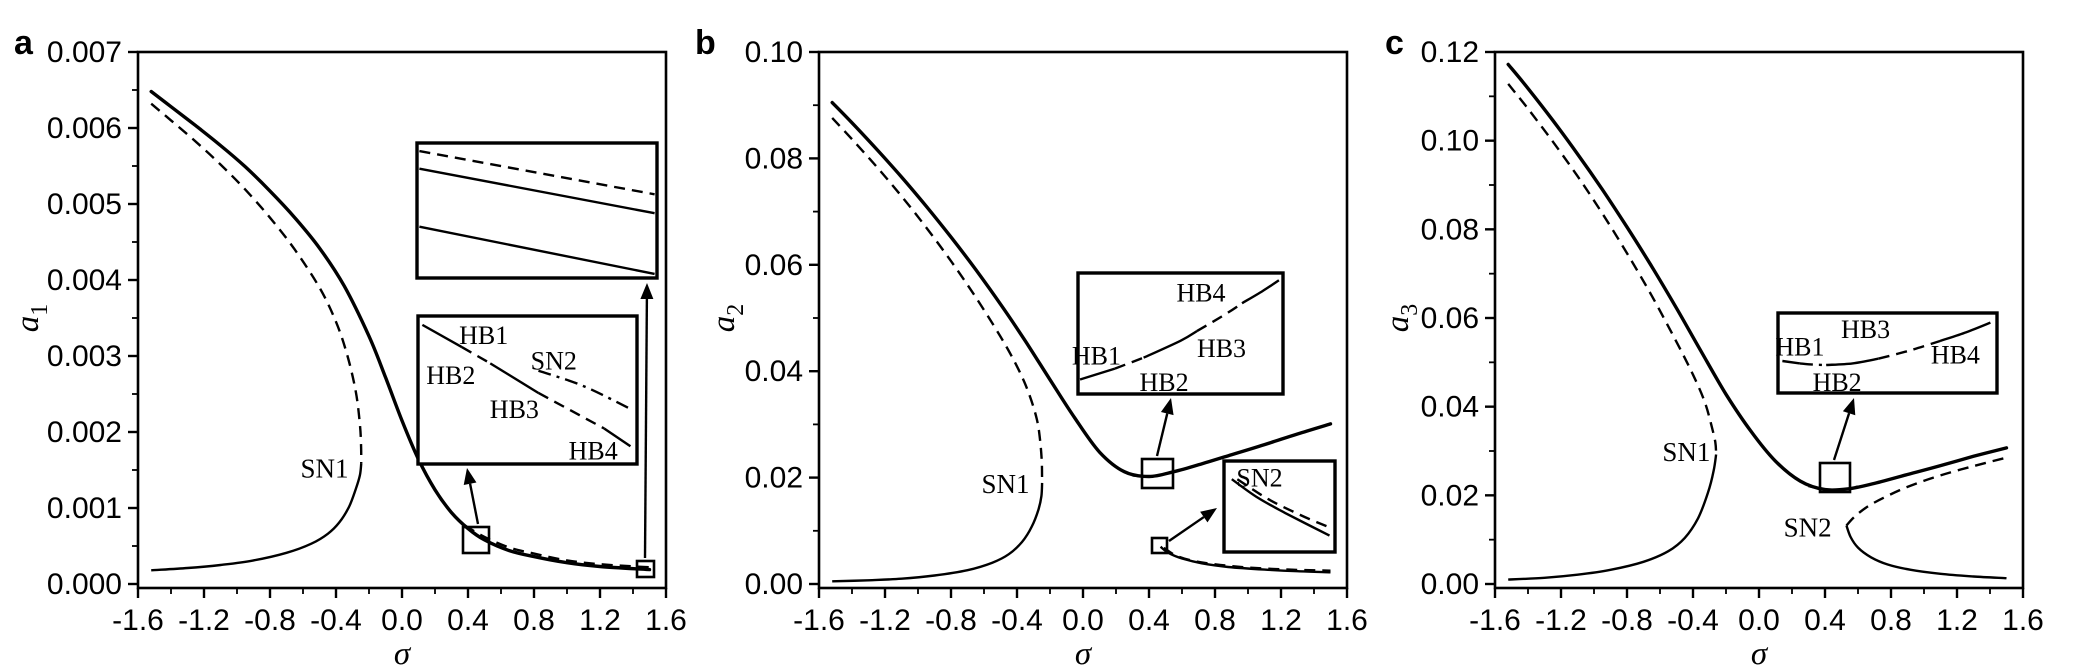 This screenshot has height=671, width=2075. What do you see at coordinates (1926, 491) in the screenshot?
I see `curve-sn2-upper-dashed` at bounding box center [1926, 491].